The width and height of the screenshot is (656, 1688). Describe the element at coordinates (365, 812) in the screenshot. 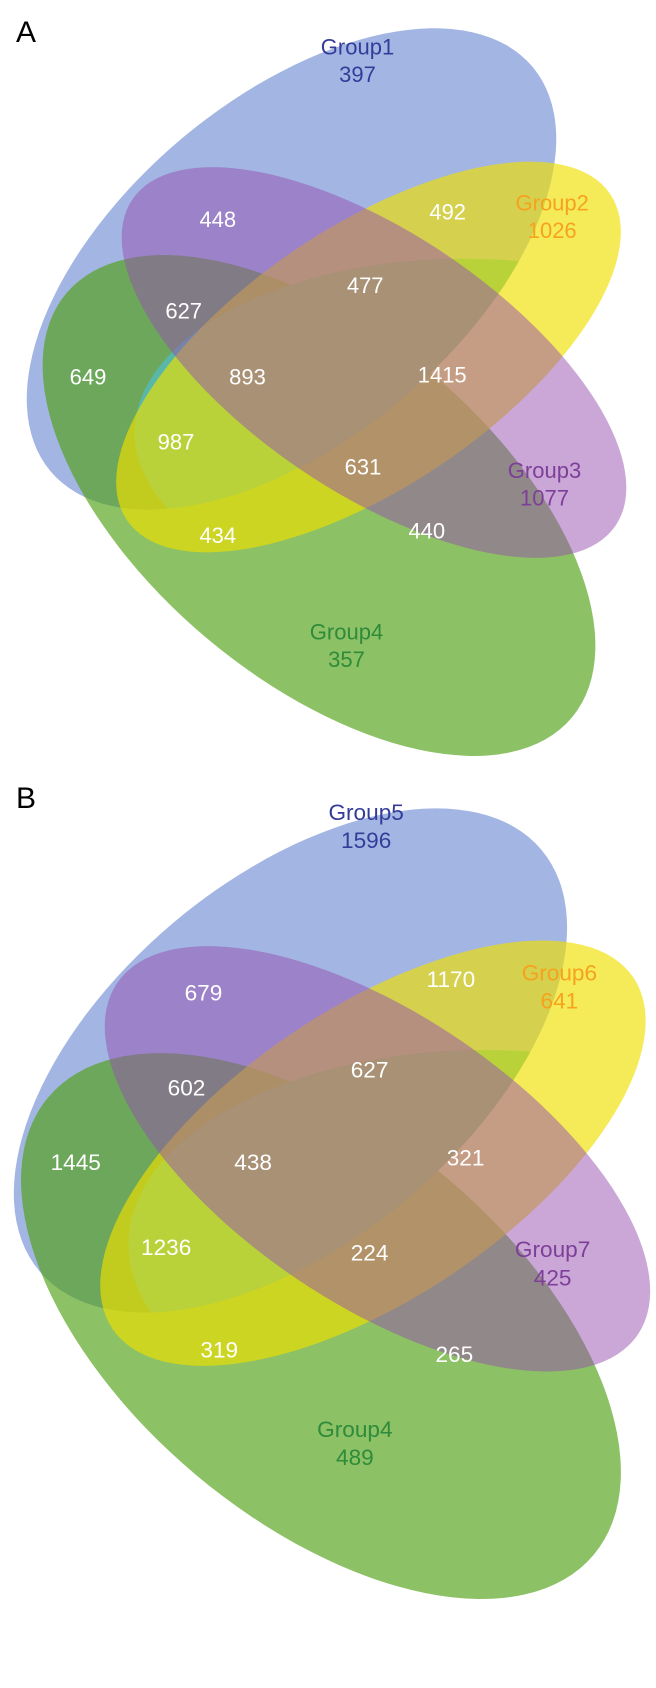

I see `set-label-group5: Group5` at that location.